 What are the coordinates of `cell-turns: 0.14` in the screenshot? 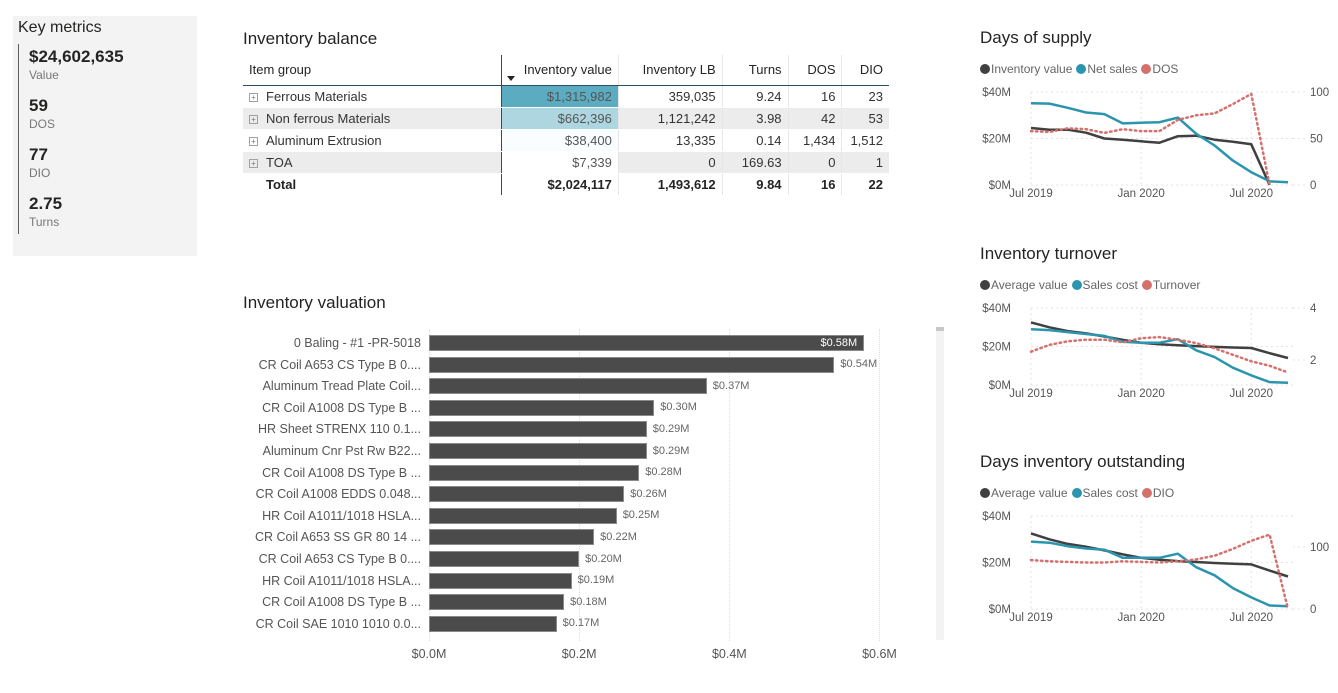 It's located at (755, 140).